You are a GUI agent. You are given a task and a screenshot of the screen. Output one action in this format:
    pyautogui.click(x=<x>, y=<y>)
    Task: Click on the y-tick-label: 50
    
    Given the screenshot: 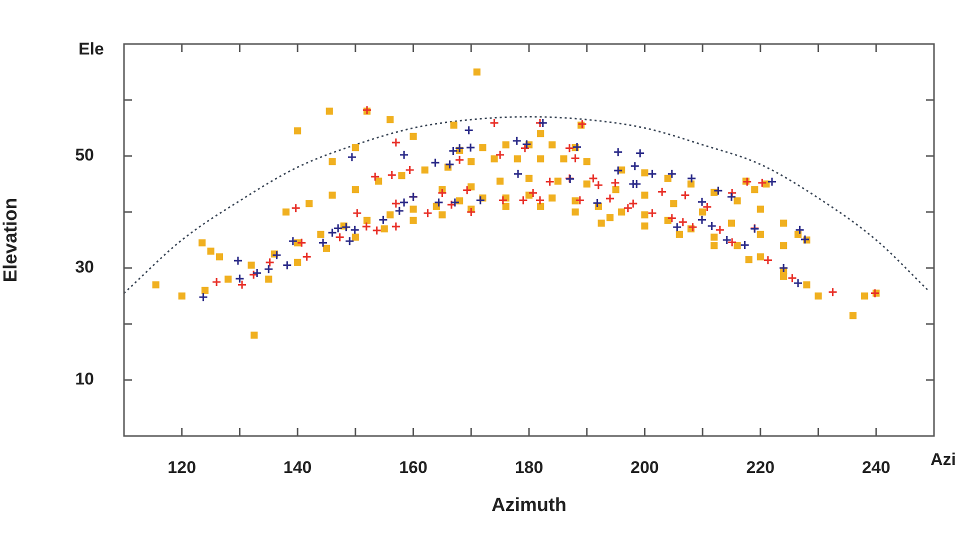 What is the action you would take?
    pyautogui.click(x=84, y=155)
    